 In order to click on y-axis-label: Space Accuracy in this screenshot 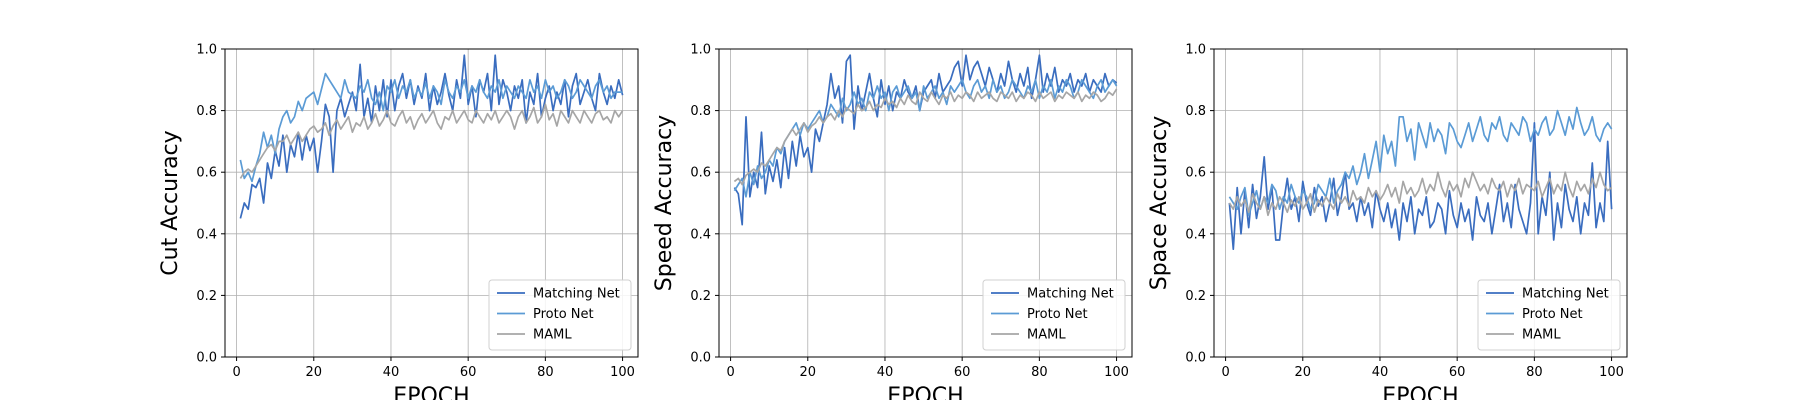, I will do `click(1159, 203)`.